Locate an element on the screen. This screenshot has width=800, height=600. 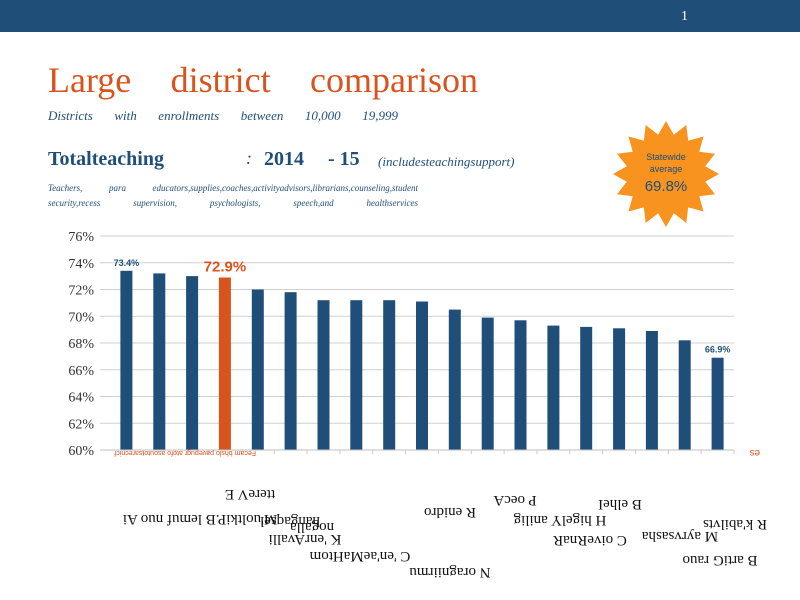
x-label: R k'abilvts is located at coordinates (735, 524).